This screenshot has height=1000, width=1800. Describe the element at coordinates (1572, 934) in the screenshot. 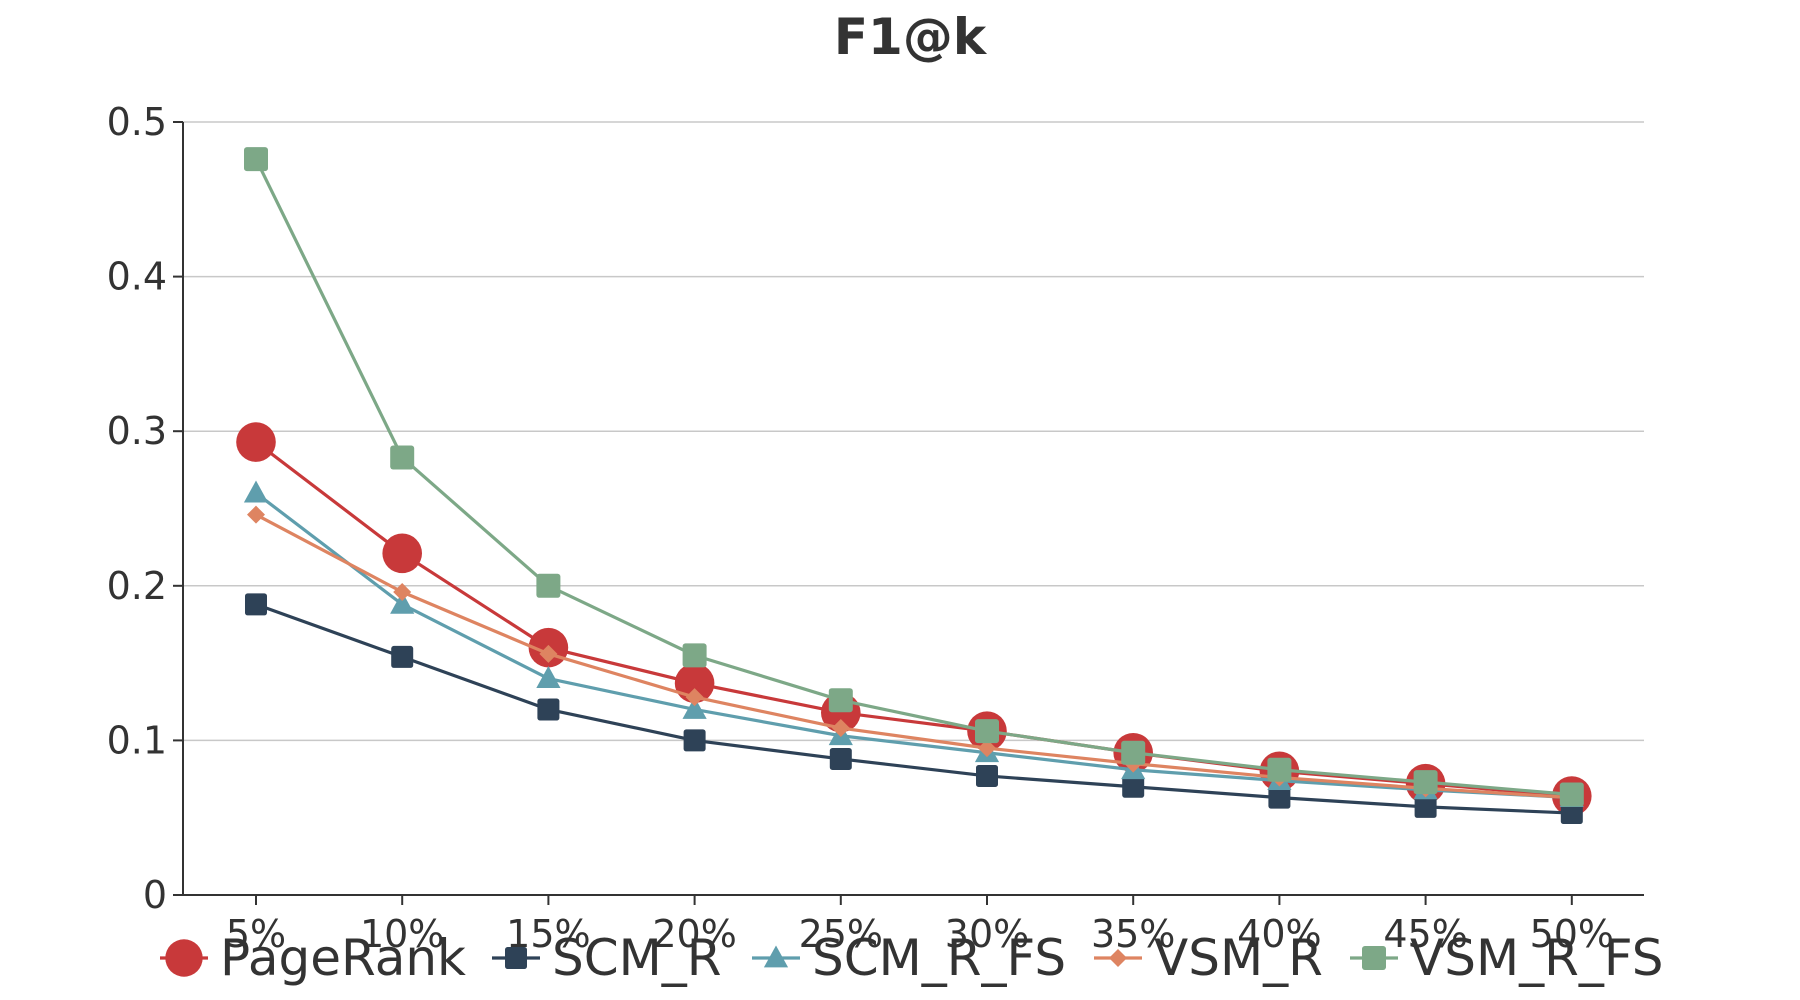

I see `x-tick-label: 50%` at that location.